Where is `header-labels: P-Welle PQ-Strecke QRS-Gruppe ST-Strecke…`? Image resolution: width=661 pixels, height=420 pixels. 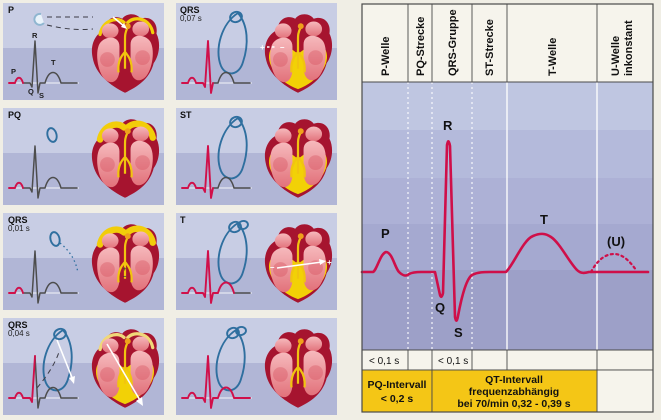 header-labels: P-Welle PQ-Strecke QRS-Gruppe ST-Strecke… is located at coordinates (507, 42).